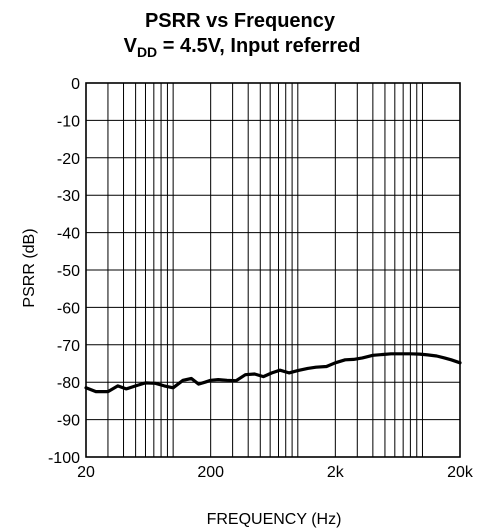  What do you see at coordinates (68, 271) in the screenshot?
I see `y-tick-label: -50` at bounding box center [68, 271].